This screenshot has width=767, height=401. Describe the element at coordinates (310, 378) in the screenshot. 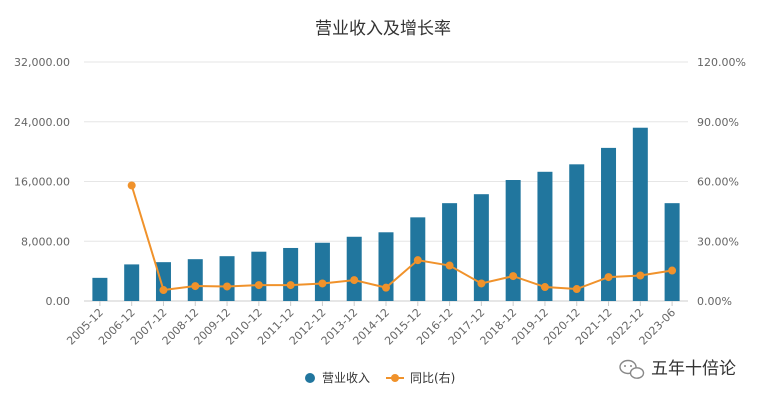

I see `legend-revenue-swatch` at that location.